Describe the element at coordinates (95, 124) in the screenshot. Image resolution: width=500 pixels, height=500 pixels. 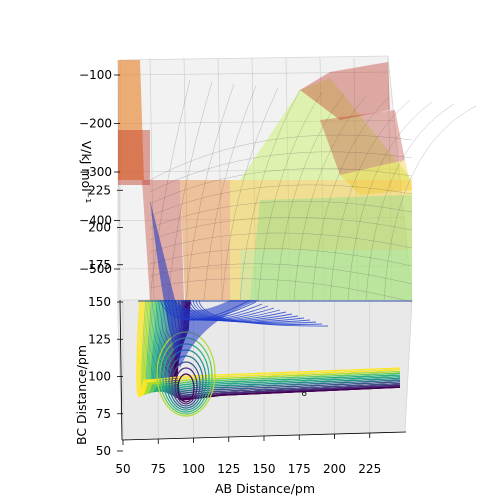
I see `z-tick-label: −200` at that location.